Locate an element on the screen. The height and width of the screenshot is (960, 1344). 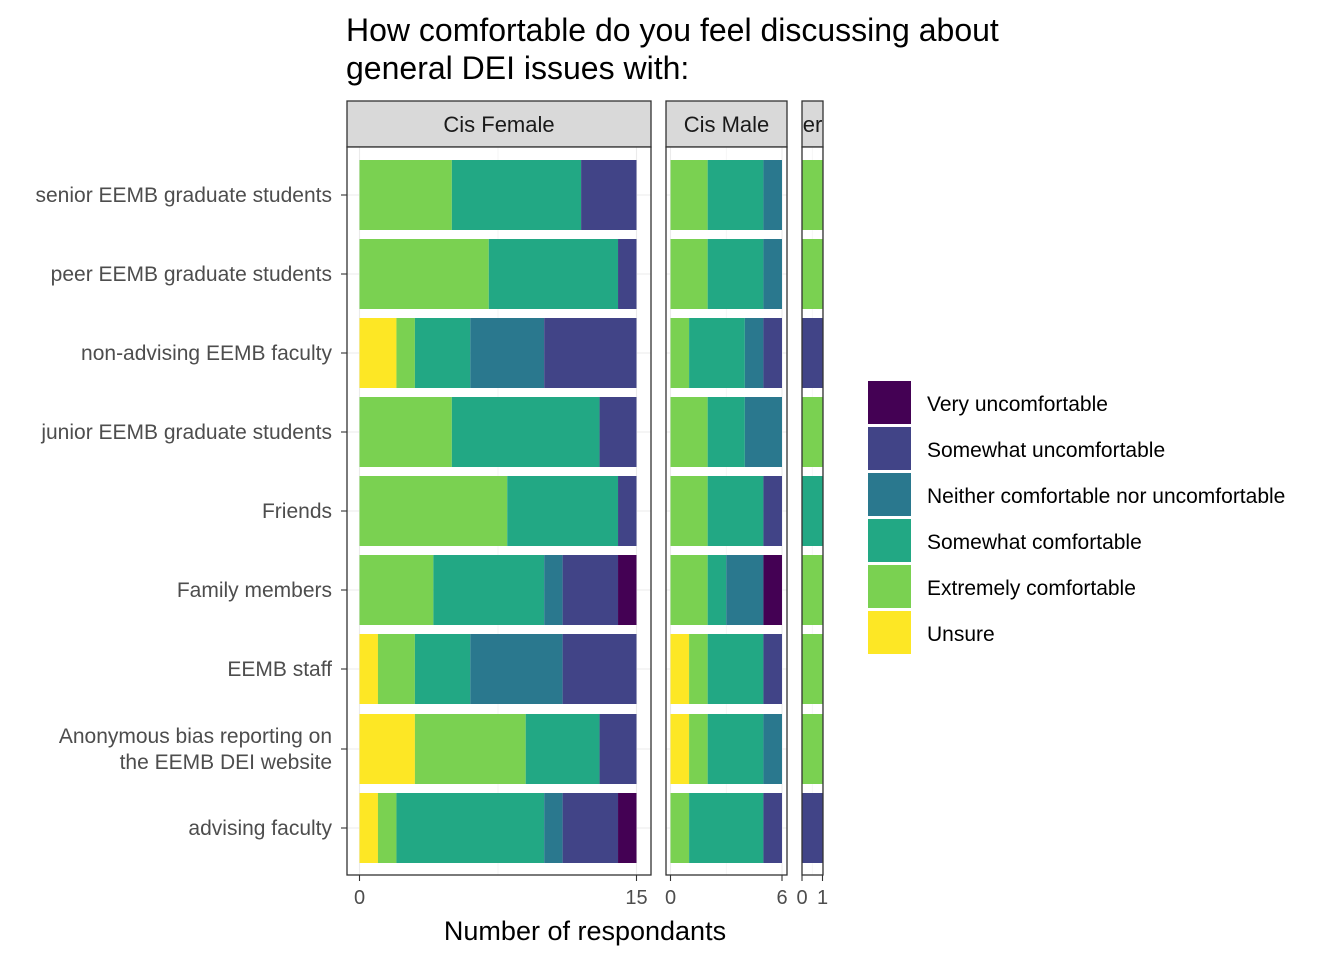
facet-strip-label: Cis Female is located at coordinates (498, 124).